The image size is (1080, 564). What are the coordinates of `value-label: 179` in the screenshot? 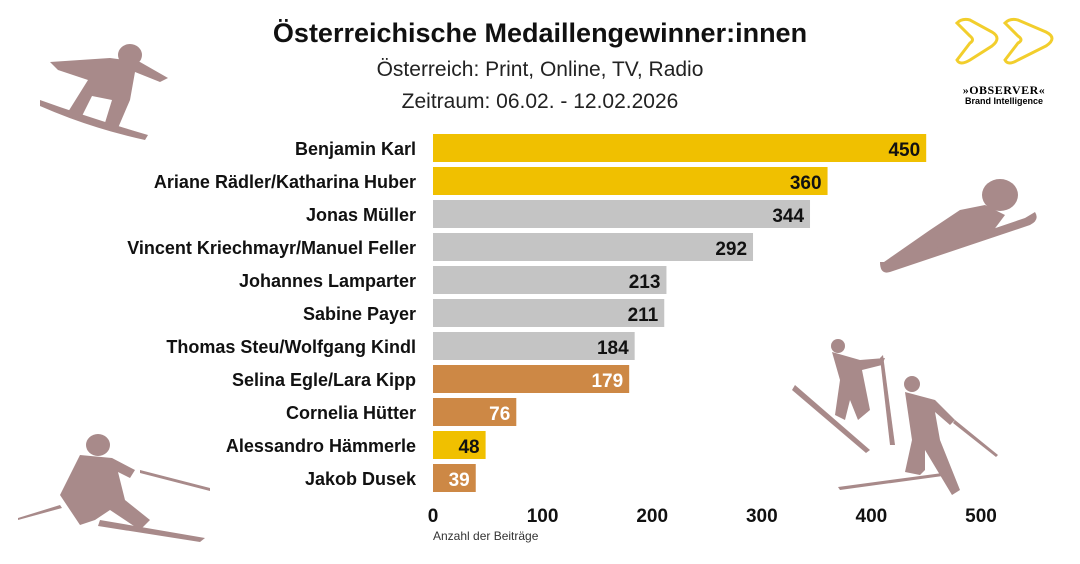 It's located at (607, 381).